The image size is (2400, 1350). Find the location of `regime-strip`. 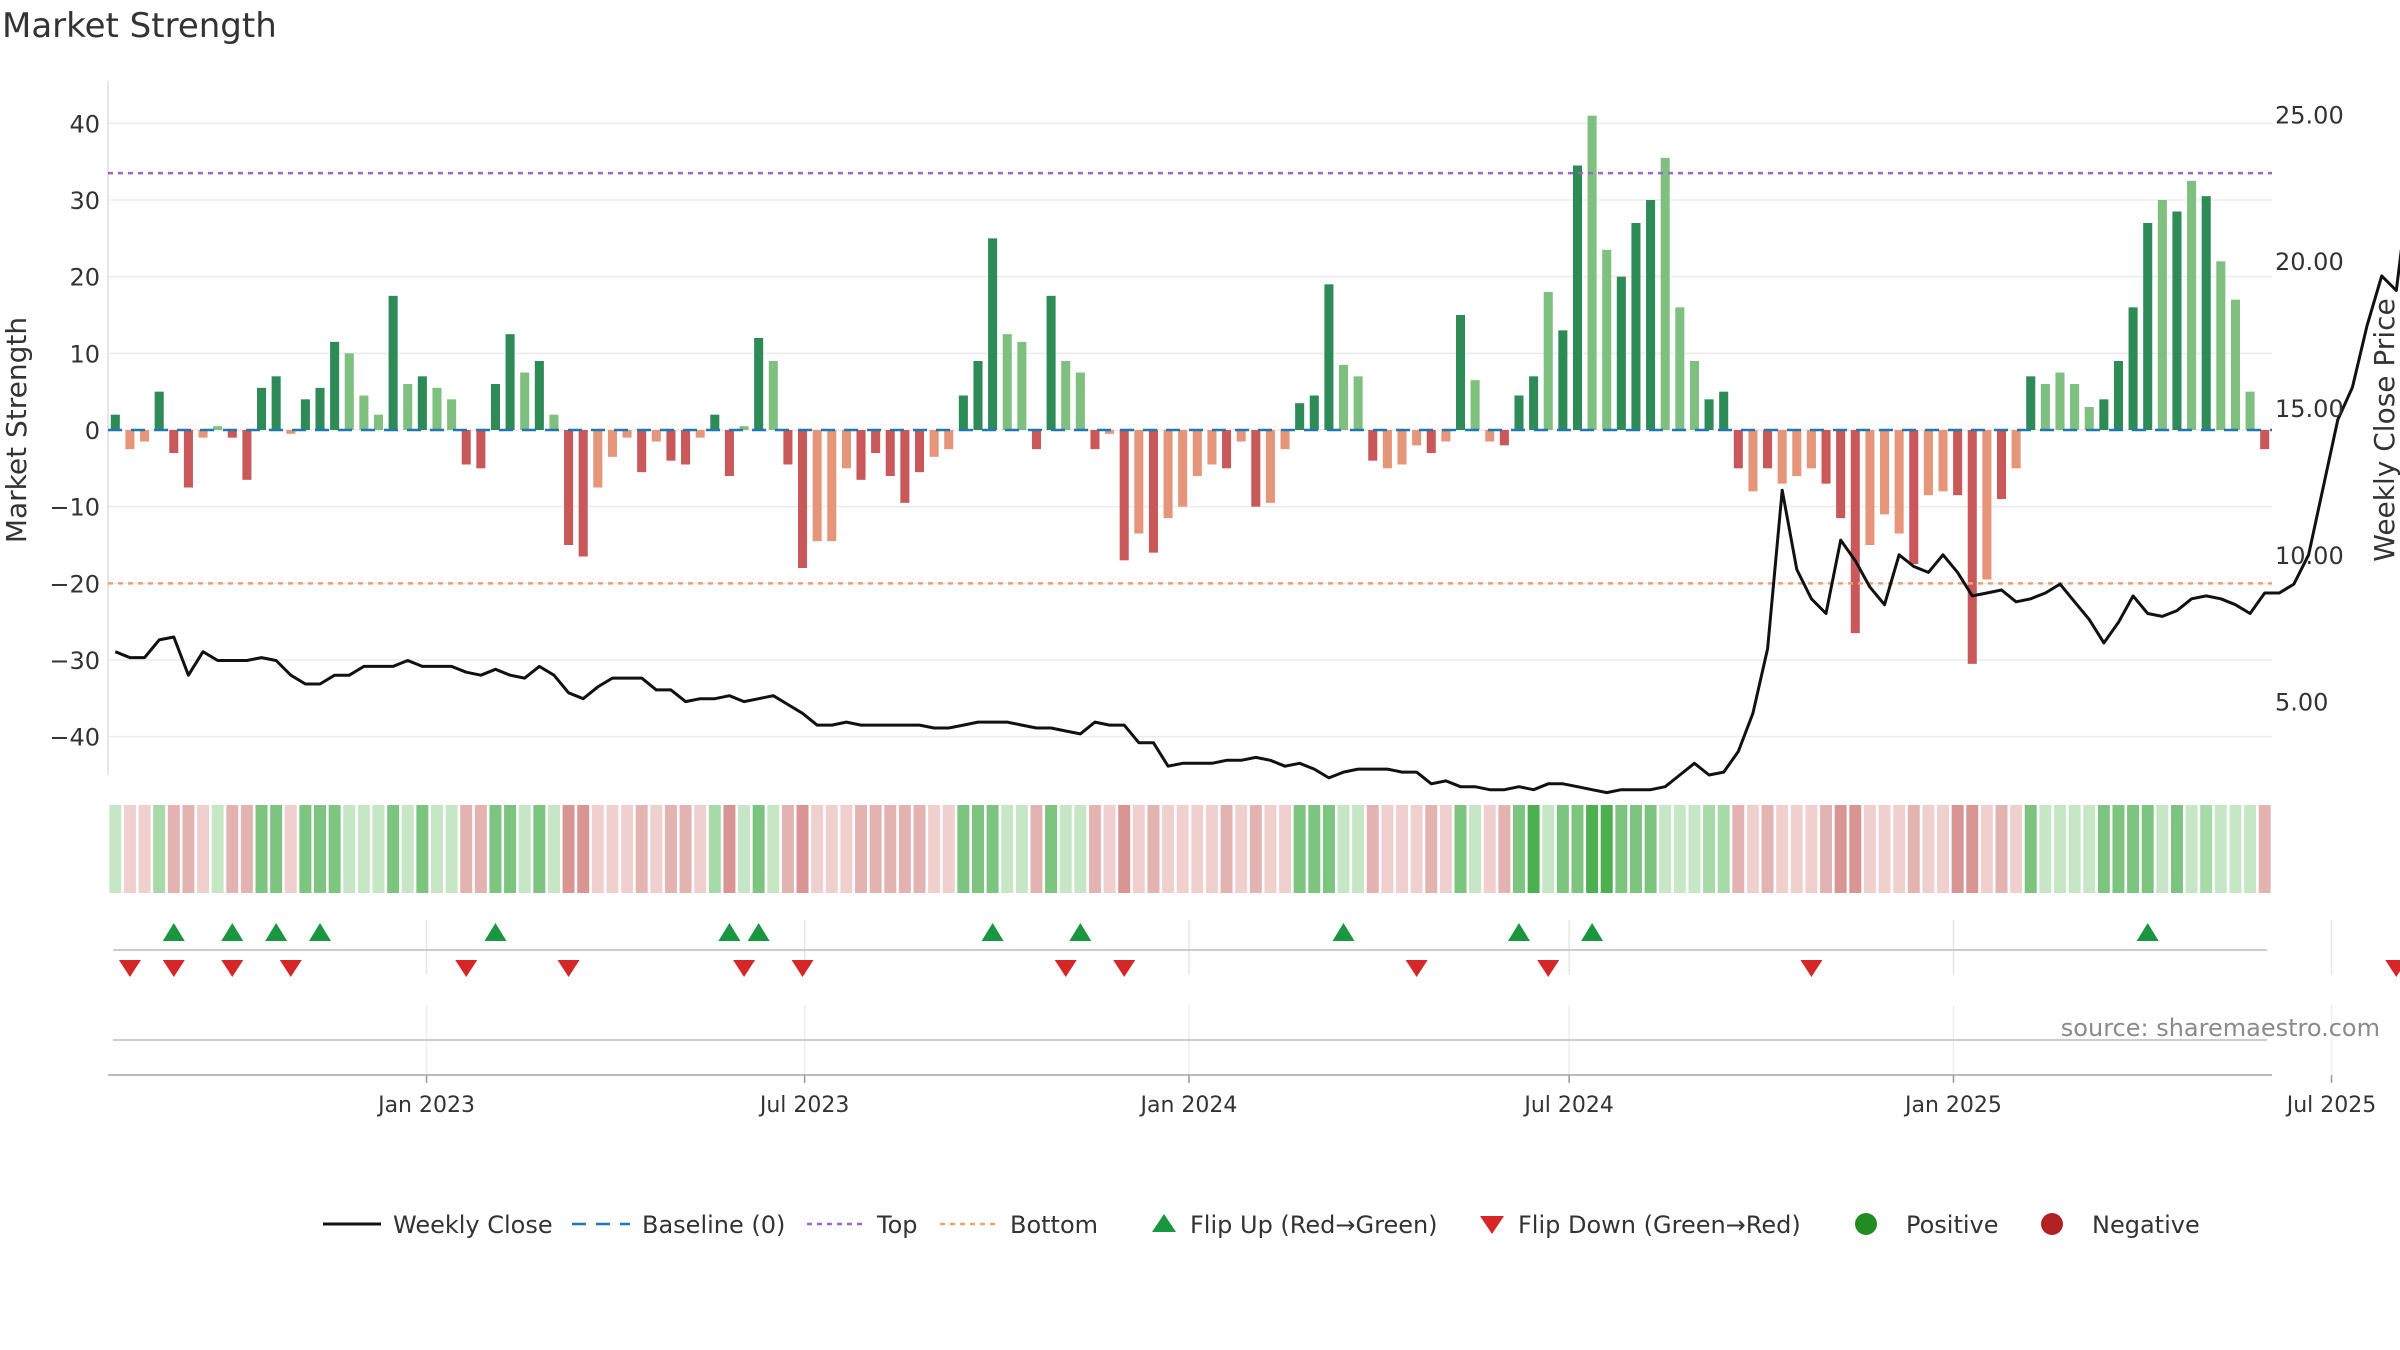

regime-strip is located at coordinates (1190, 849).